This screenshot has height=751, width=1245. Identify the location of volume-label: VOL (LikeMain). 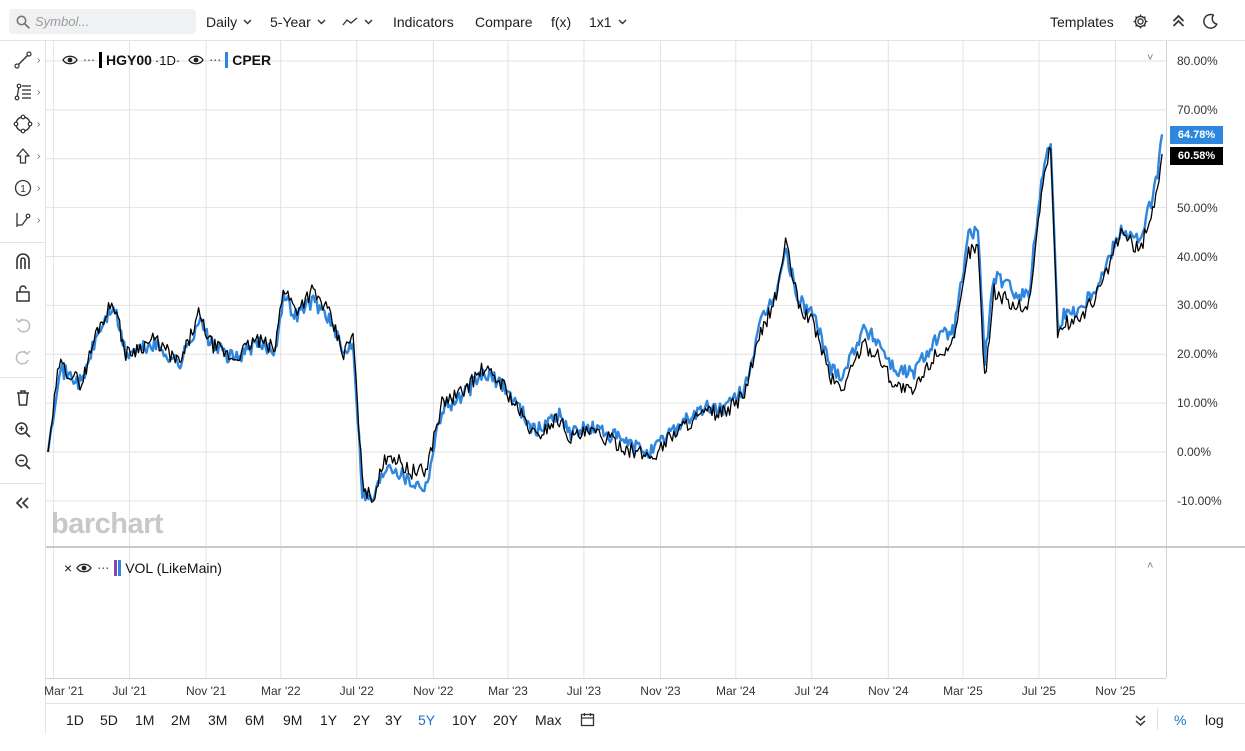
(173, 568).